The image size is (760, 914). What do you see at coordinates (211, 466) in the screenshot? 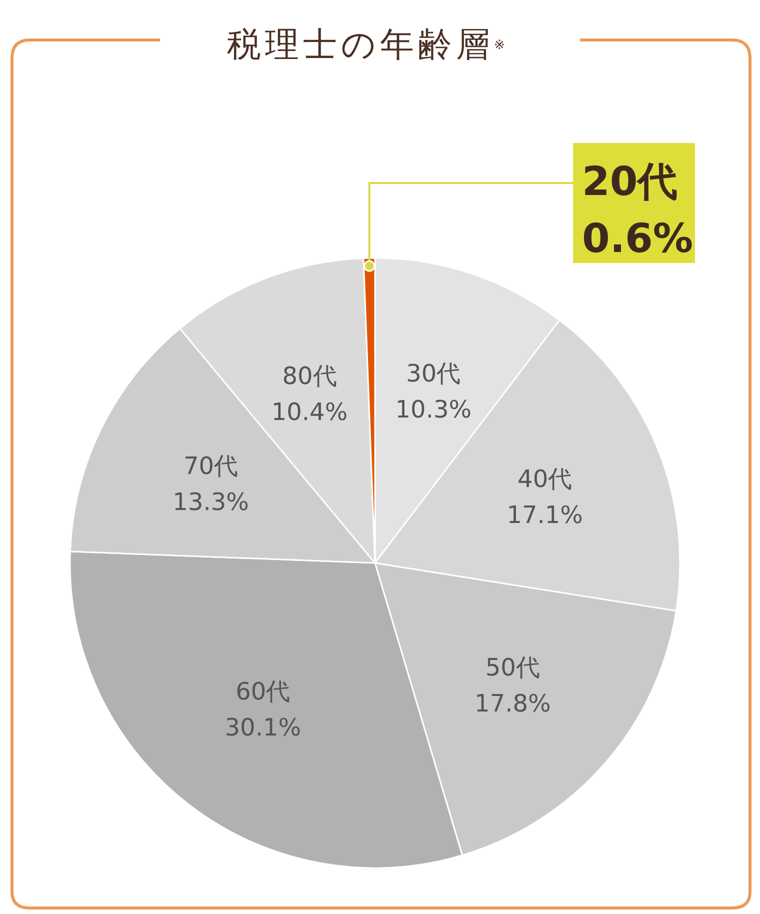
I see `slice-label: 70代` at bounding box center [211, 466].